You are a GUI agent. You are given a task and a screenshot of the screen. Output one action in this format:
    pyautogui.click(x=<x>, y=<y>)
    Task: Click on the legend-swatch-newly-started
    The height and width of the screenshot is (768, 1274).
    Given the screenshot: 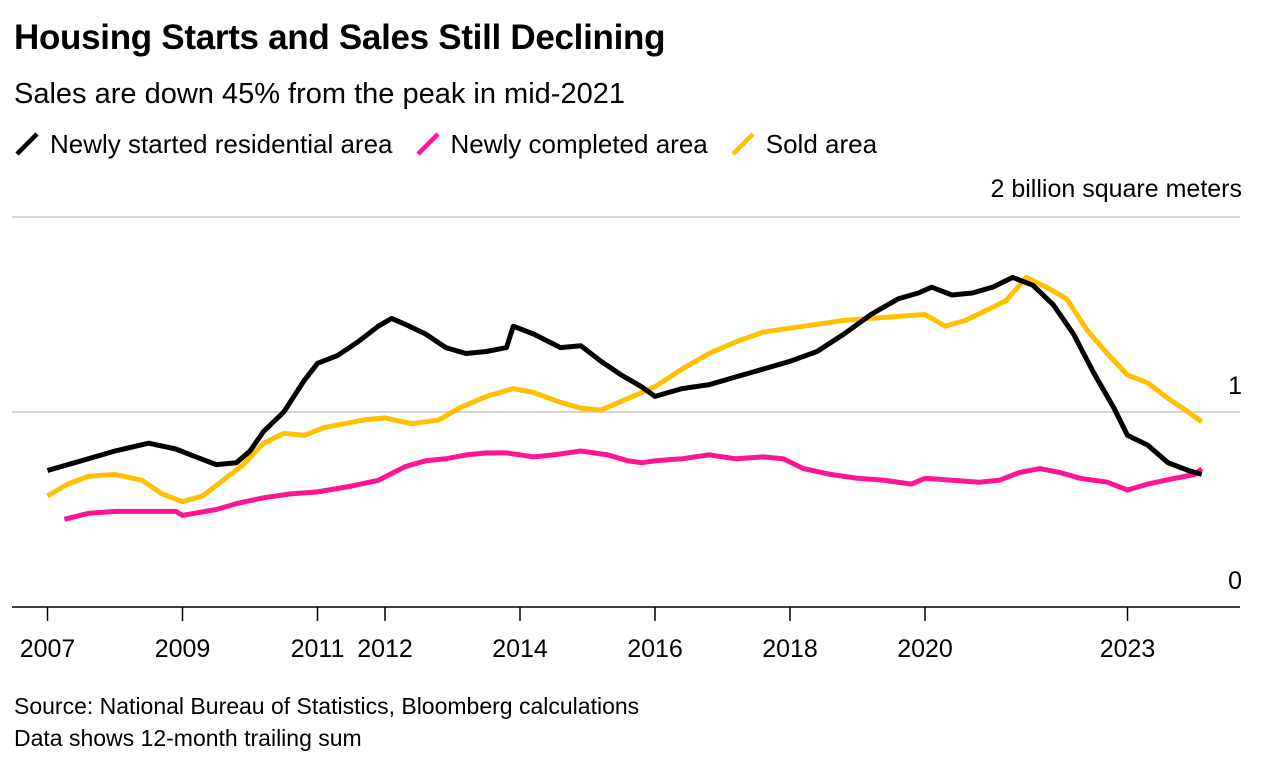 What is the action you would take?
    pyautogui.click(x=27, y=144)
    